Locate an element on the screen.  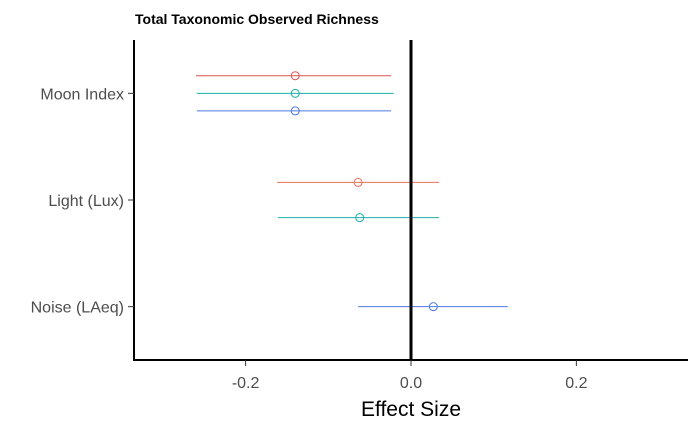
x-axis: -0.2 0.0 0.2 is located at coordinates (410, 376).